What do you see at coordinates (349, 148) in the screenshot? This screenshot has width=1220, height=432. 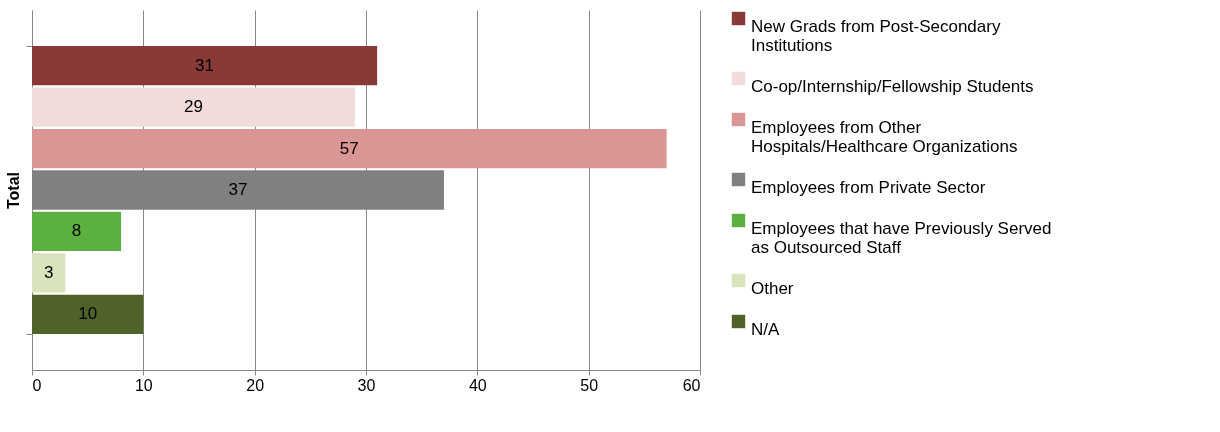 I see `data-label: 57` at bounding box center [349, 148].